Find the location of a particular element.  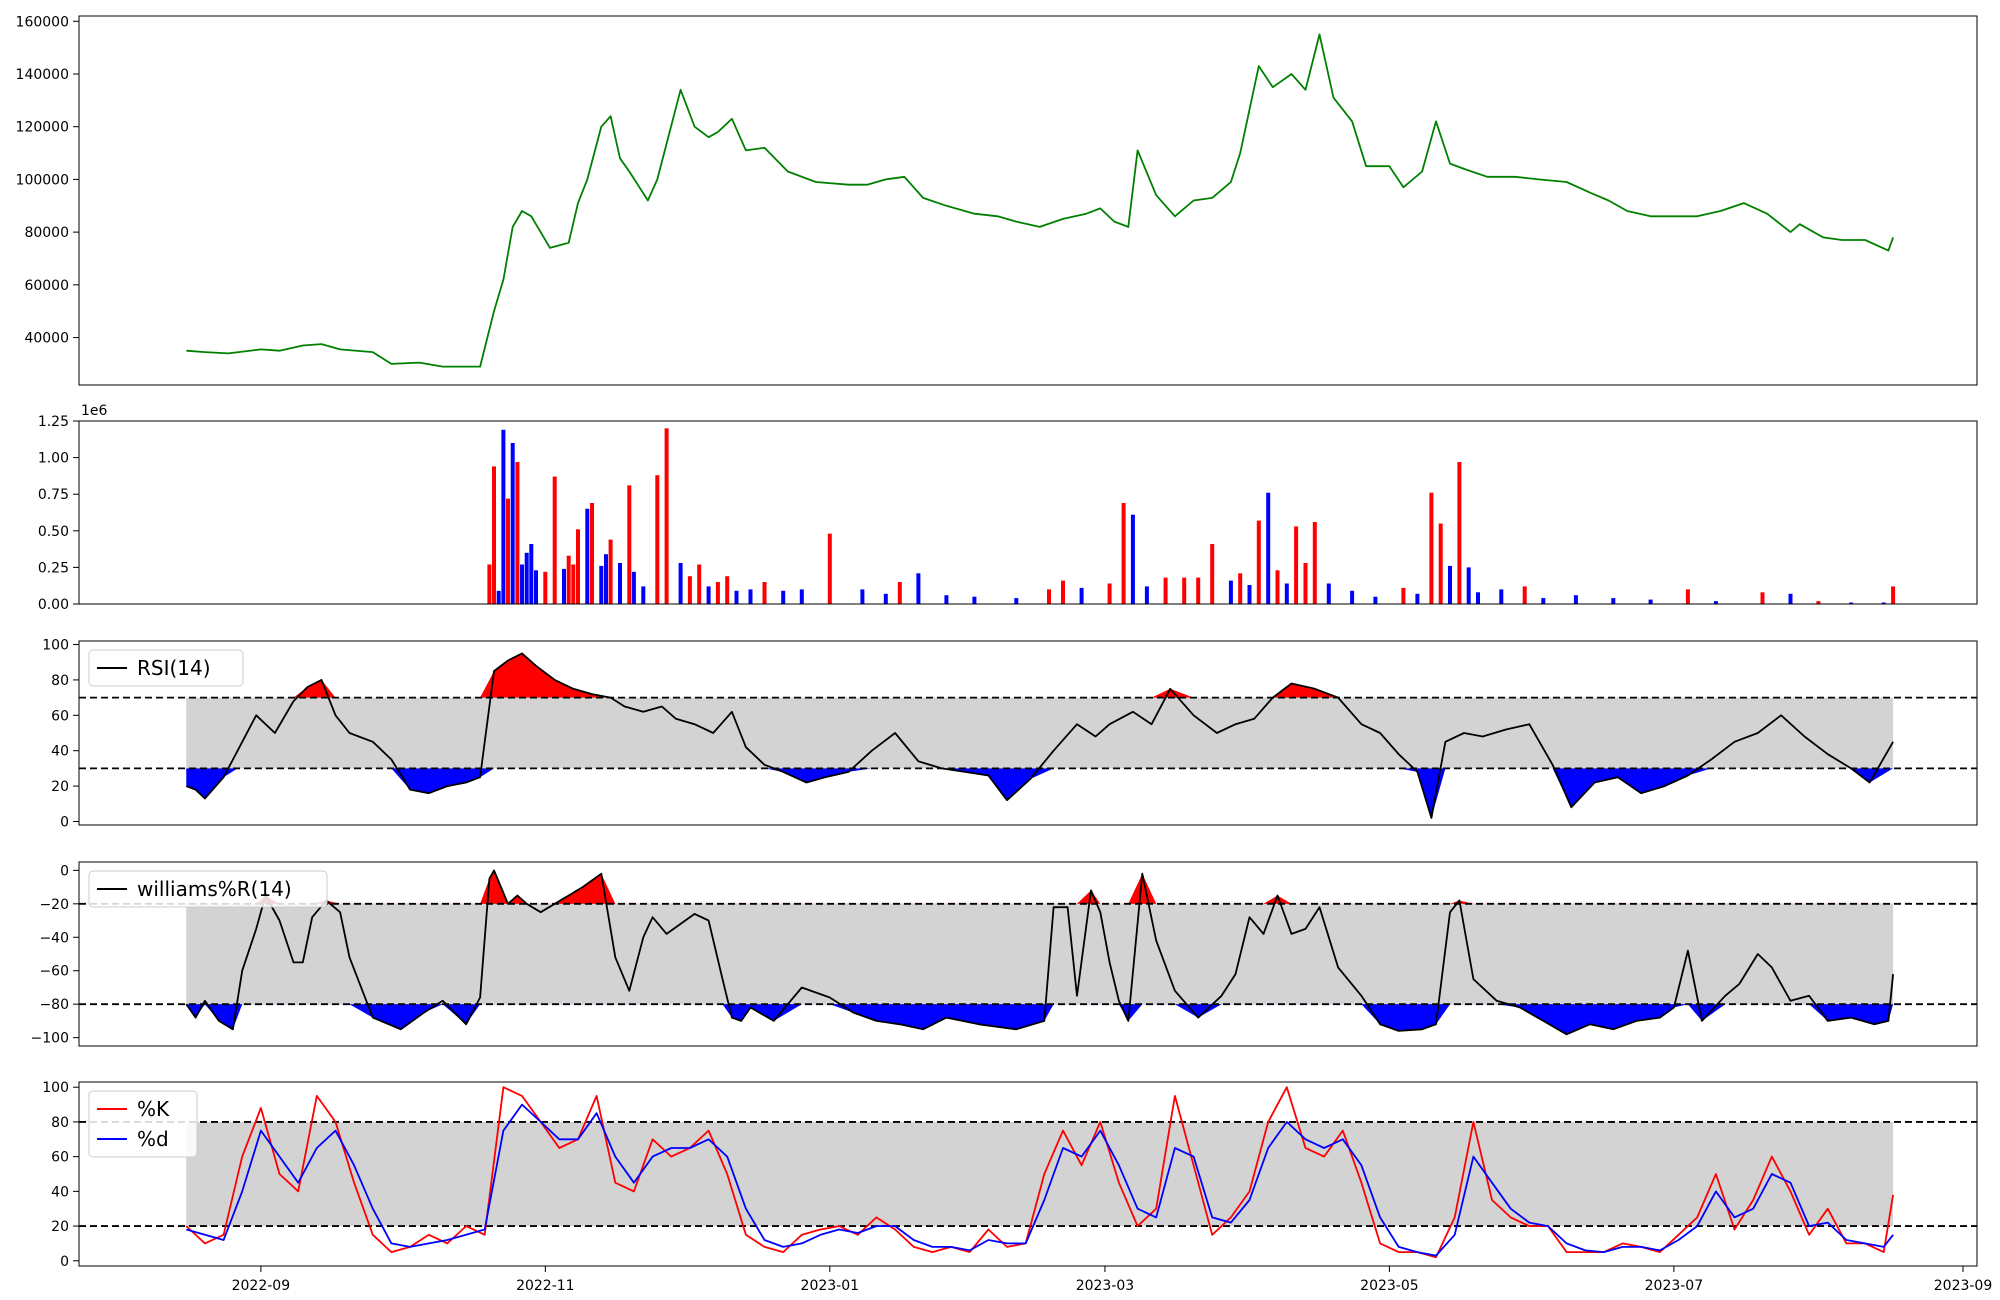

rsi-ytick-label: 80 is located at coordinates (60, 681).